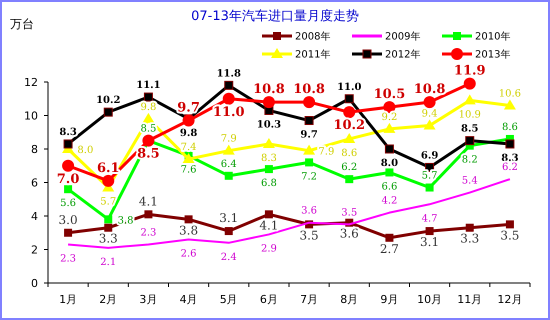 The width and height of the screenshot is (550, 320). What do you see at coordinates (108, 100) in the screenshot?
I see `data-label: 10.2` at bounding box center [108, 100].